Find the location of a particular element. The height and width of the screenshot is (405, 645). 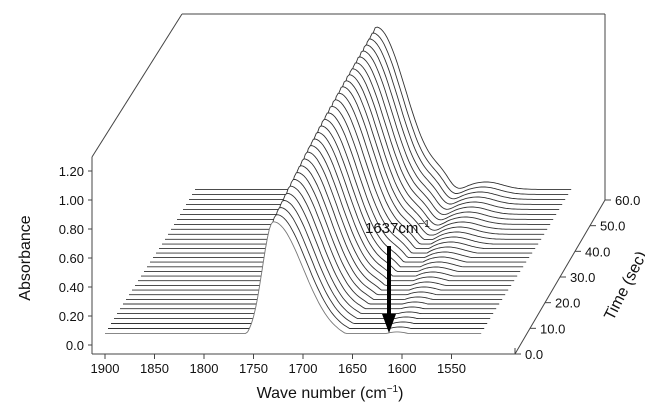

annotation-label: 1637cm−1 is located at coordinates (397, 228).